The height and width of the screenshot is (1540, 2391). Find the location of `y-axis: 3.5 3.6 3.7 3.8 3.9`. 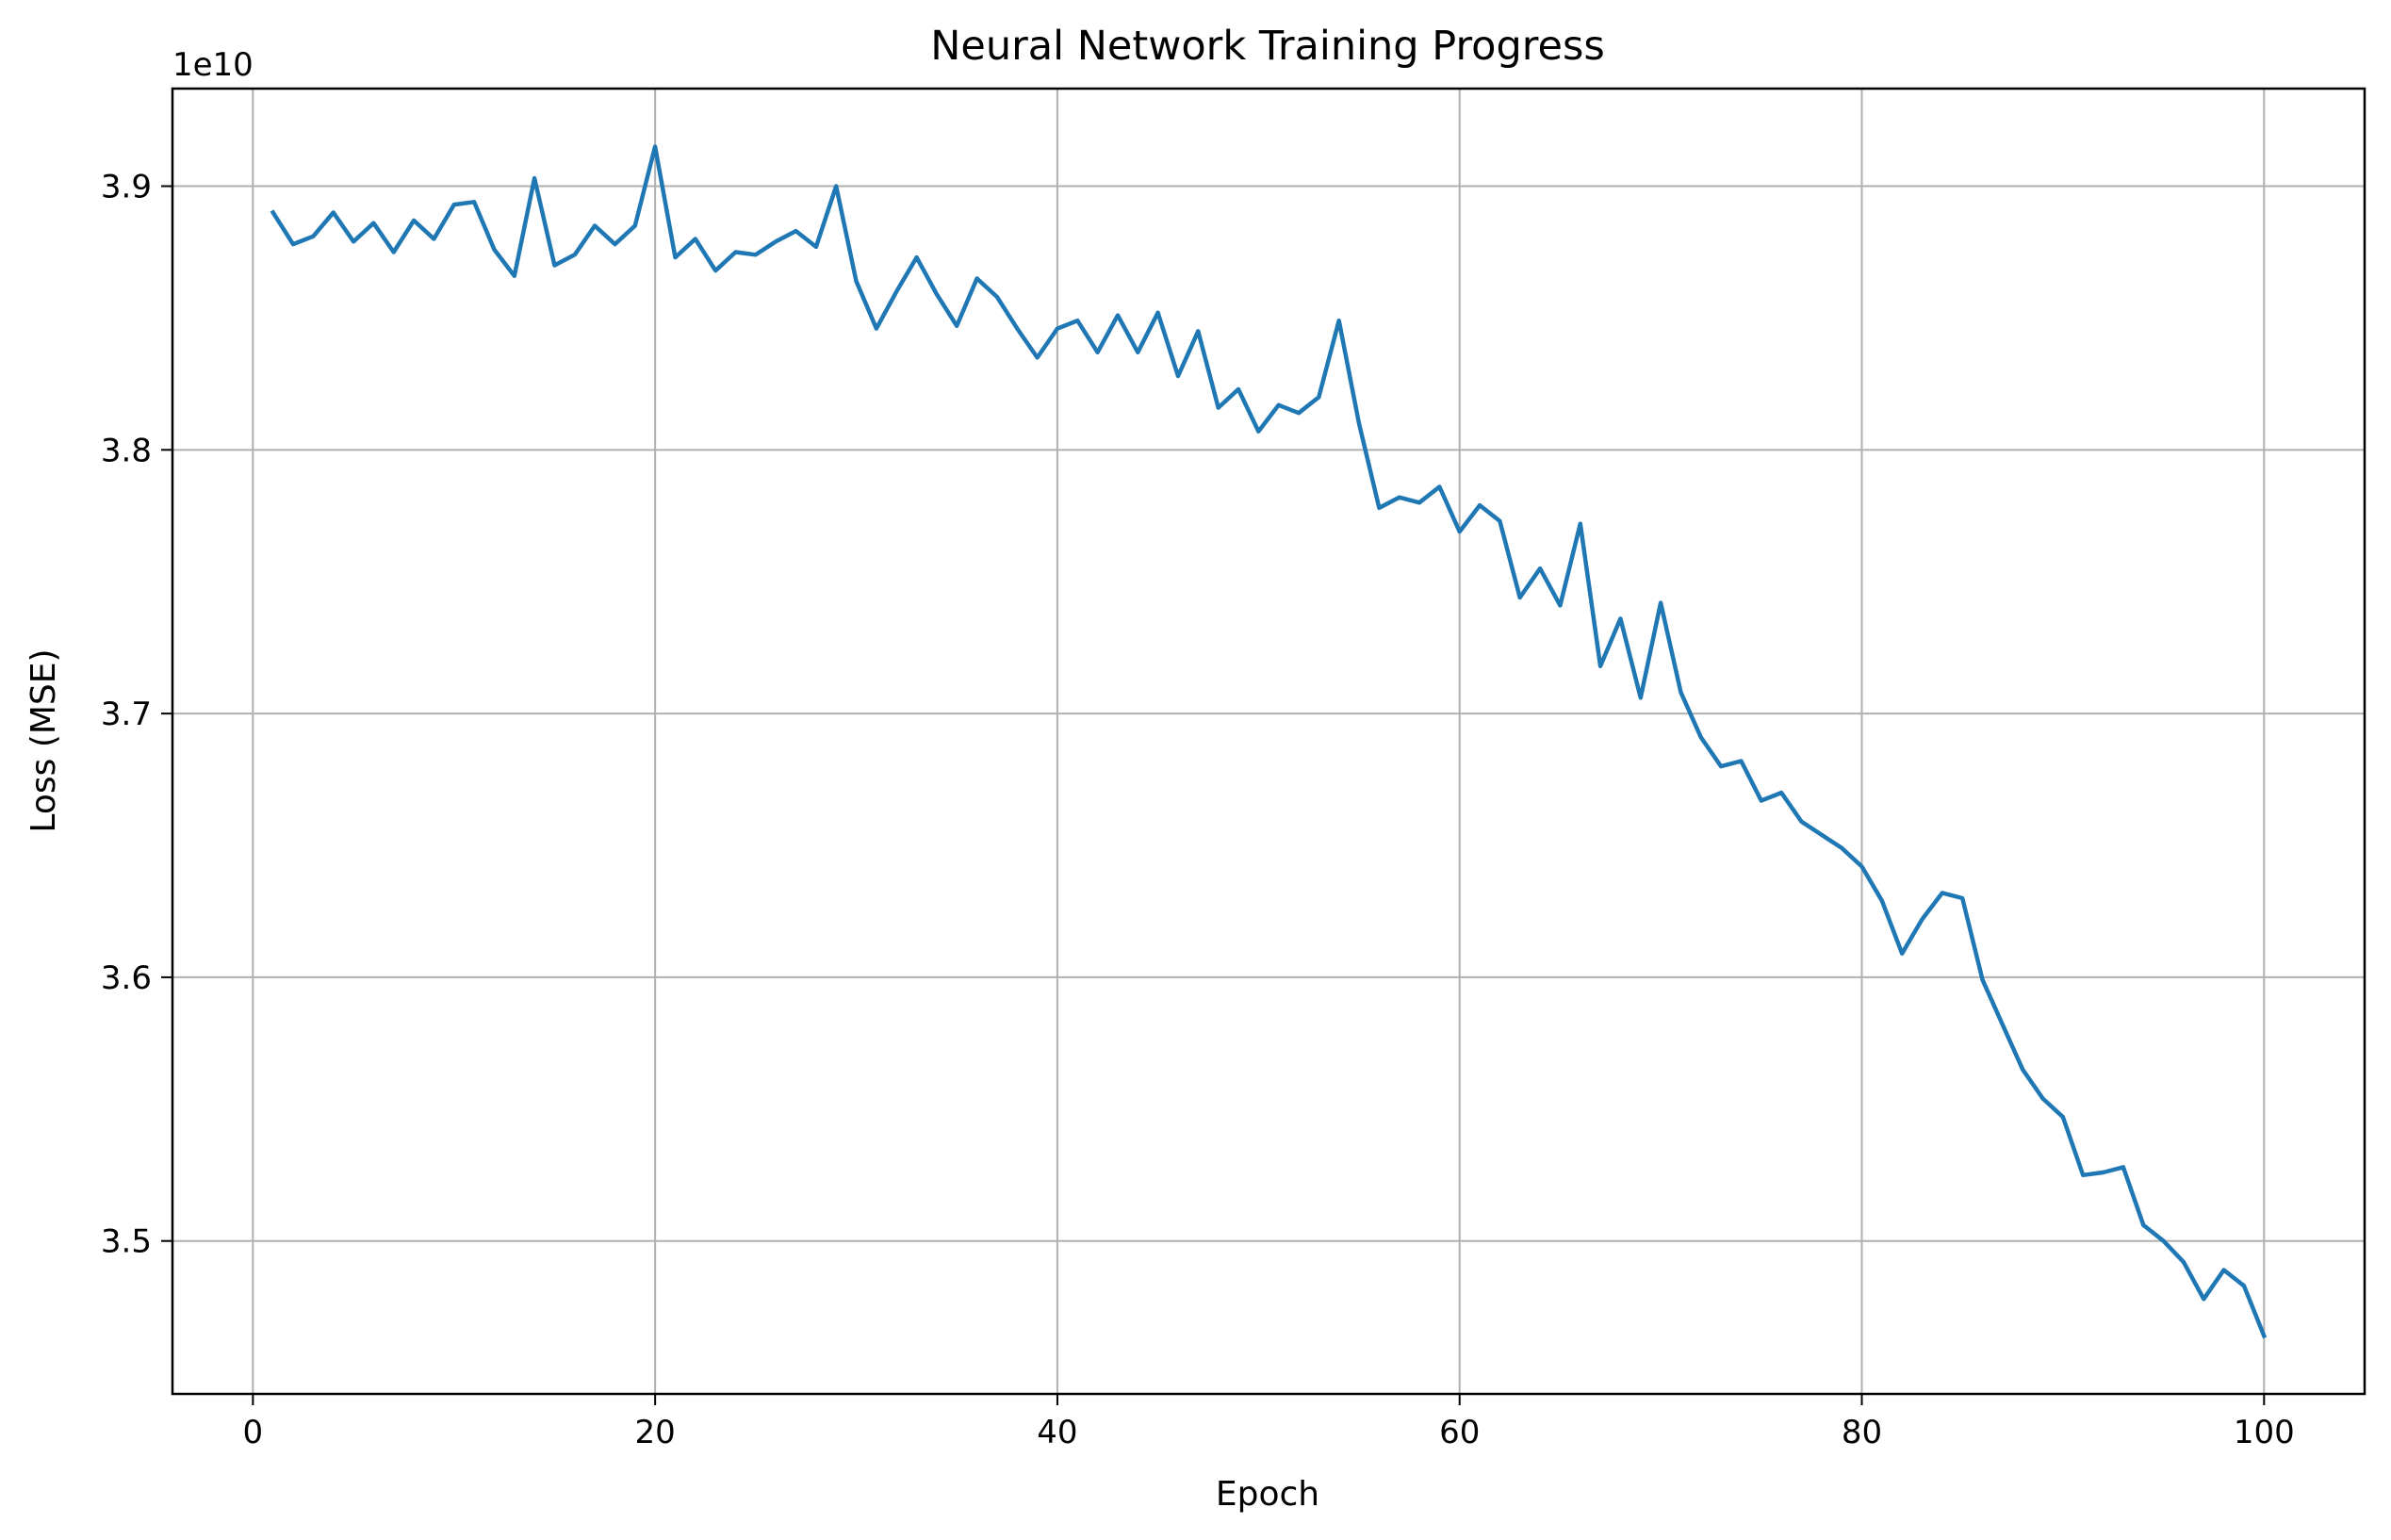

y-axis: 3.5 3.6 3.7 3.8 3.9 is located at coordinates (136, 715).